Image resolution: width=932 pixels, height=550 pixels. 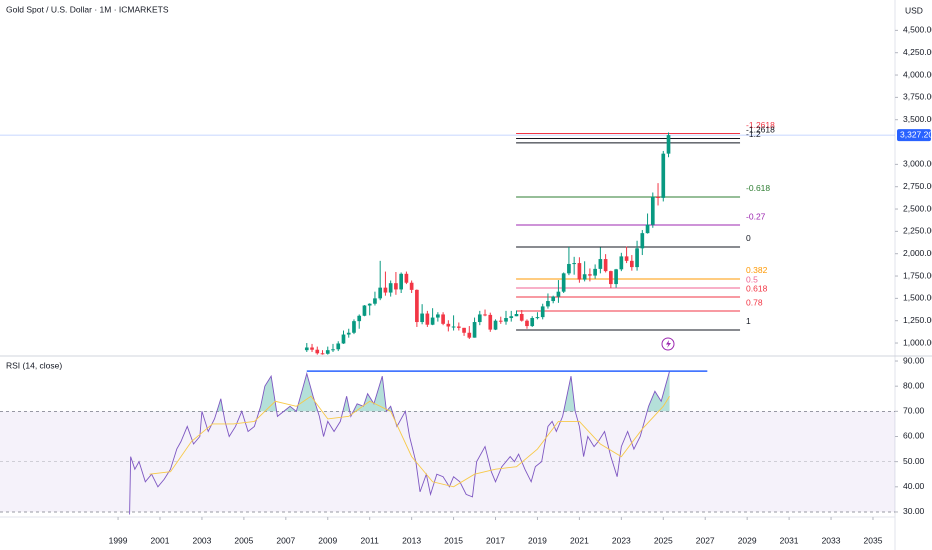 What do you see at coordinates (914, 10) in the screenshot?
I see `currency-label: USD` at bounding box center [914, 10].